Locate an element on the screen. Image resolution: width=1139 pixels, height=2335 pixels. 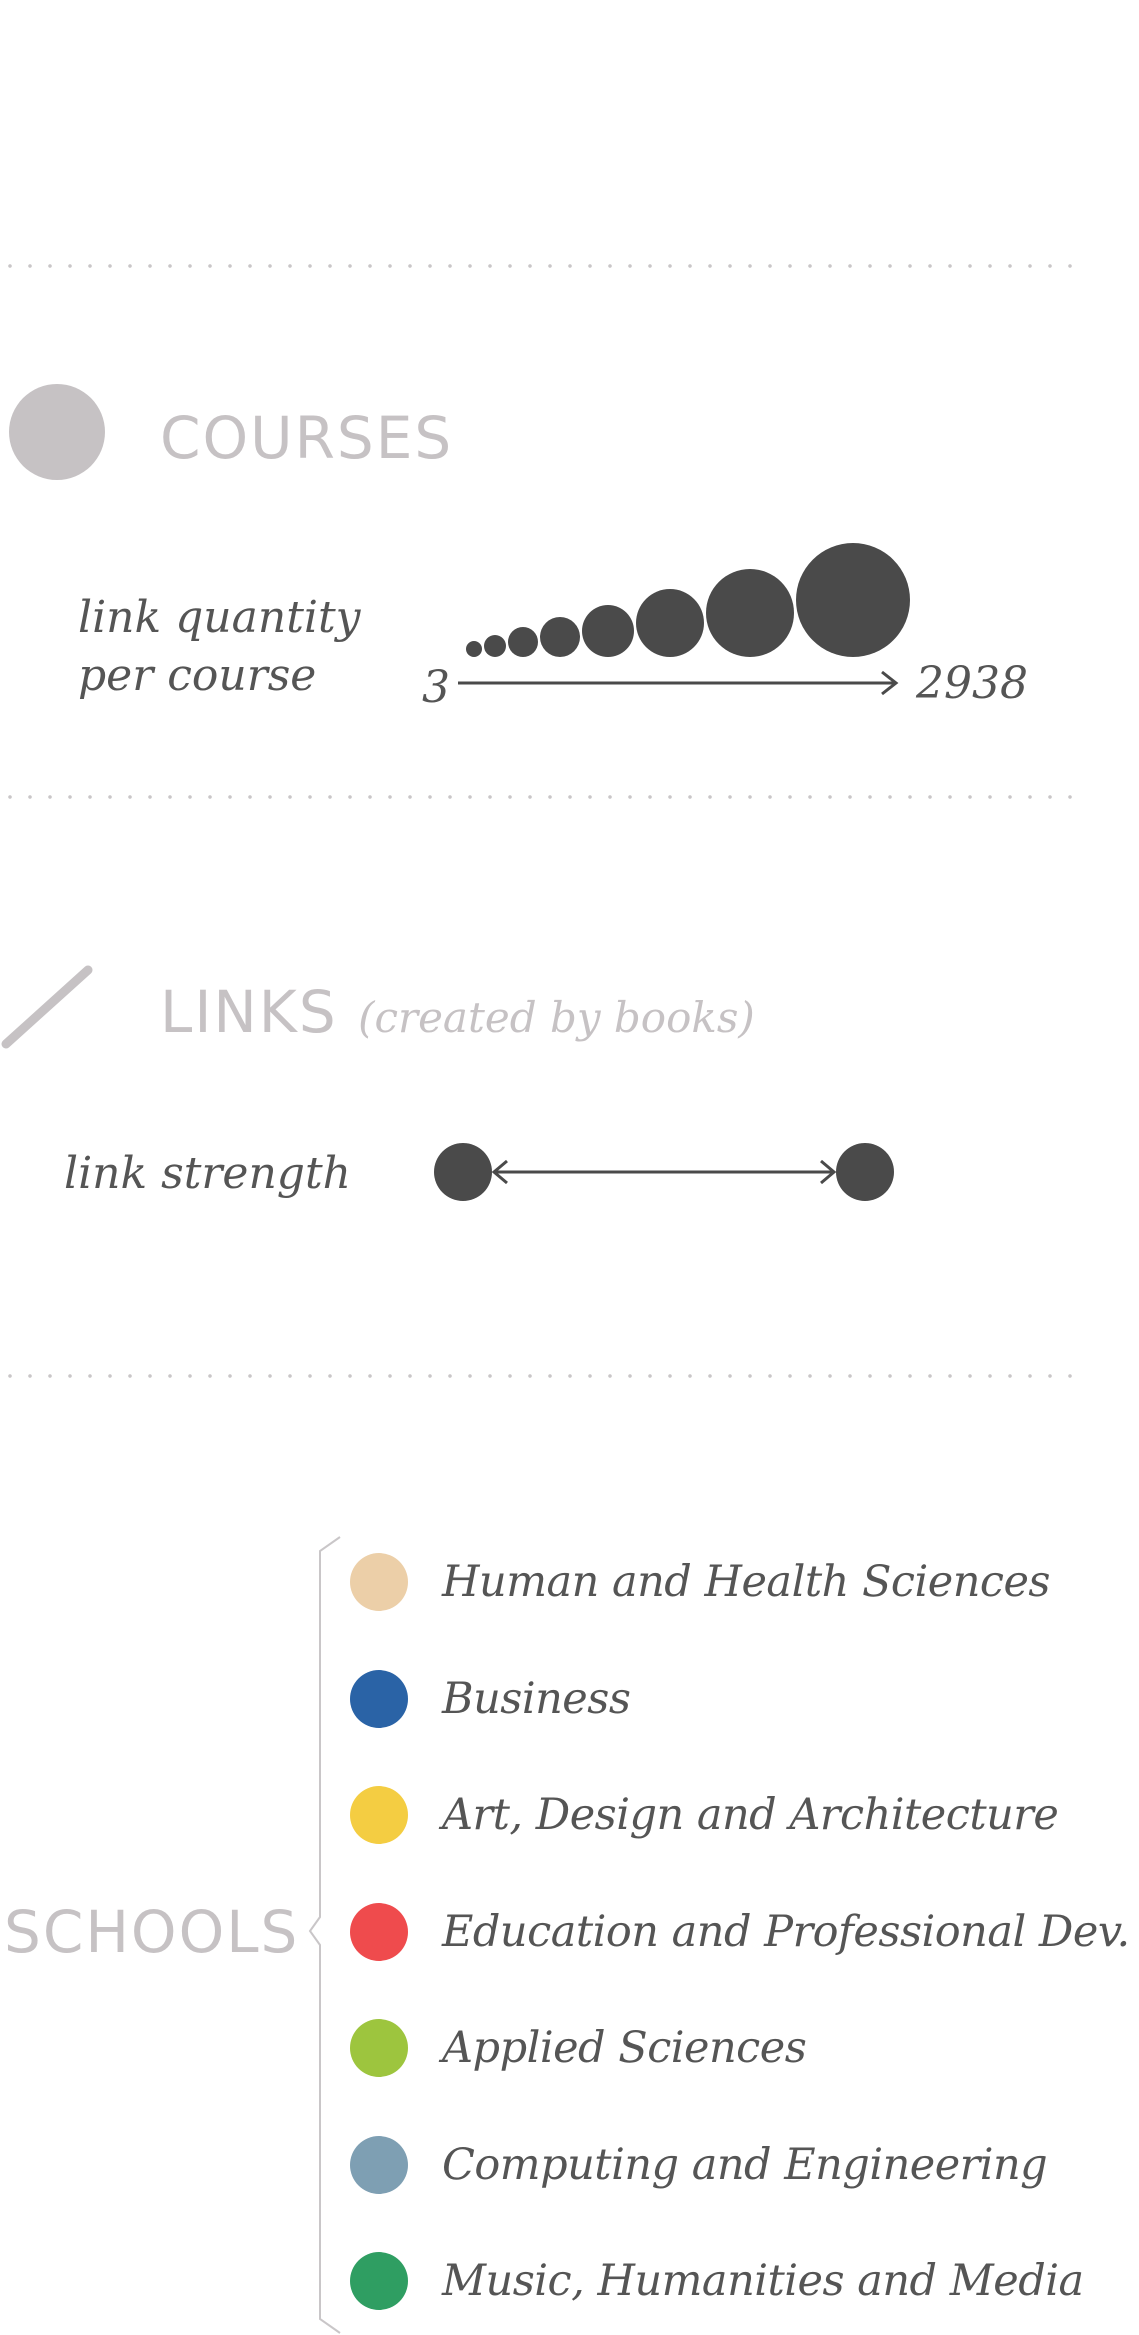
school-legend-item: Applied Sciences is located at coordinates (578, 2048).